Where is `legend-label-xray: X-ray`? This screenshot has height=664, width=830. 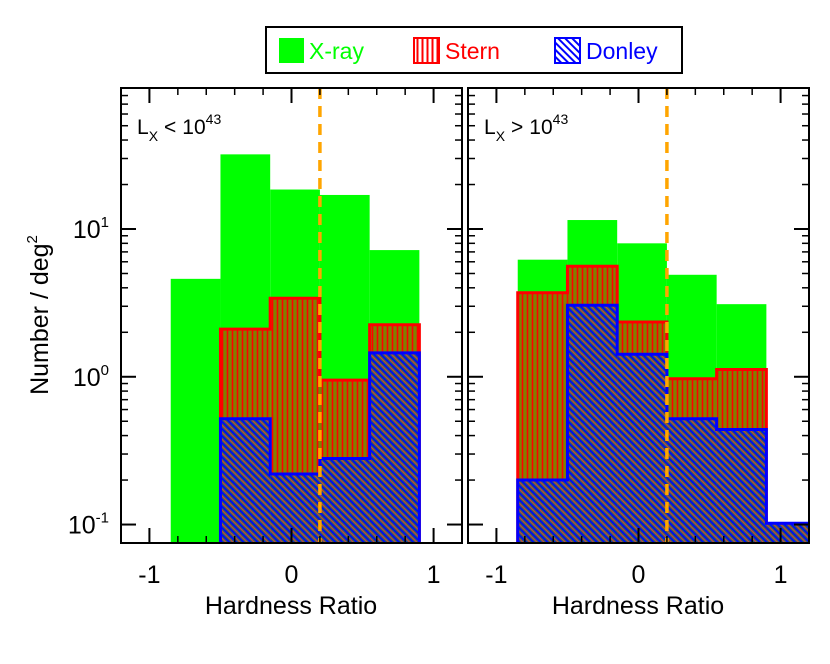
legend-label-xray: X-ray is located at coordinates (336, 51).